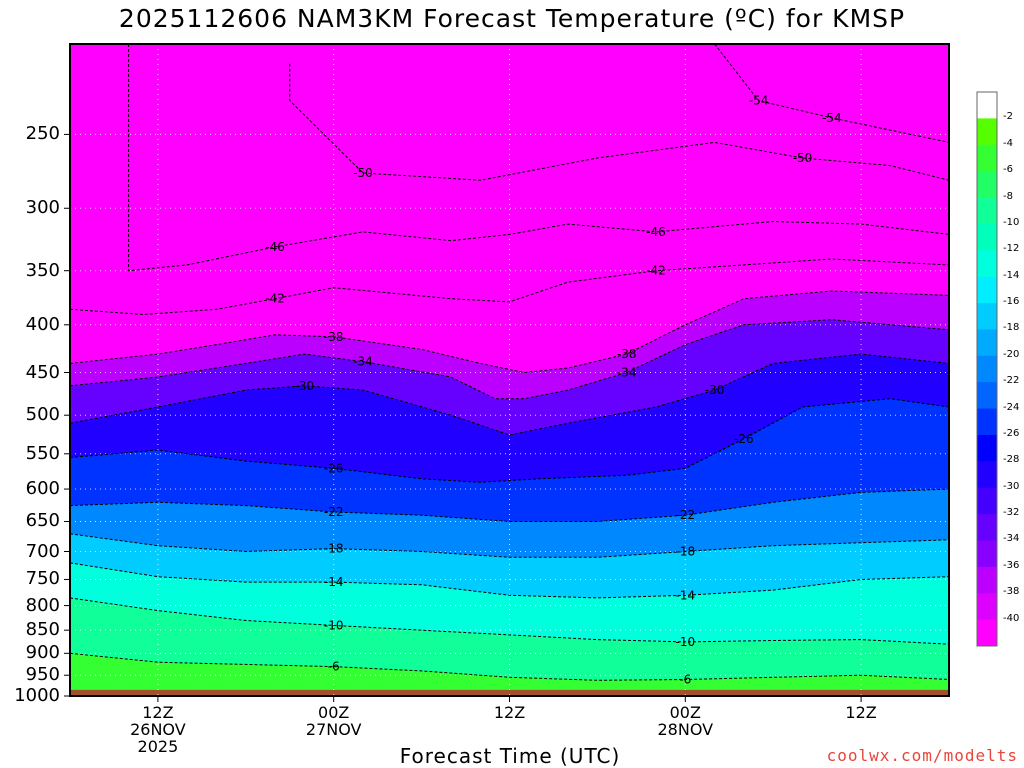 The width and height of the screenshot is (1024, 768). What do you see at coordinates (1011, 513) in the screenshot?
I see `colorbar-label: -32` at bounding box center [1011, 513].